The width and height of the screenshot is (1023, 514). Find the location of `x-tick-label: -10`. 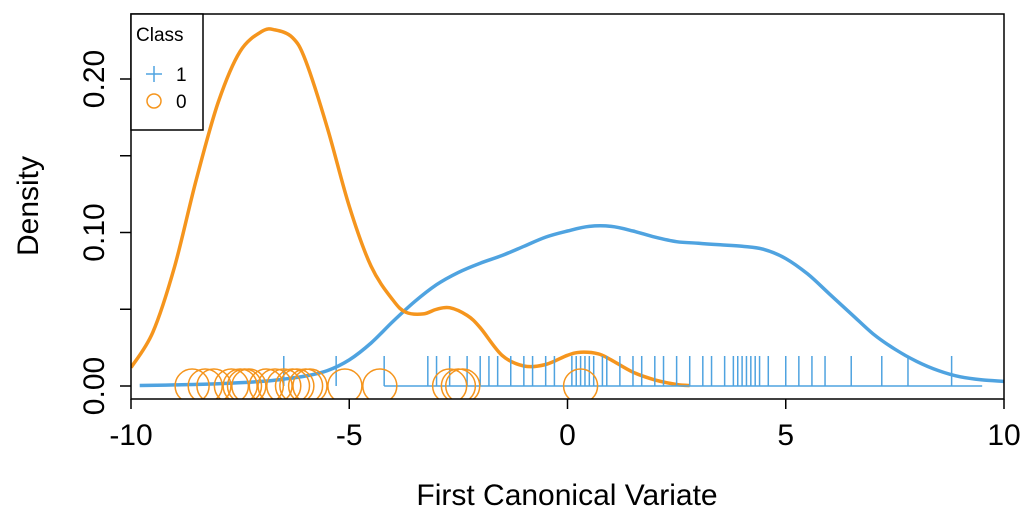

x-tick-label: -10 is located at coordinates (130, 435).